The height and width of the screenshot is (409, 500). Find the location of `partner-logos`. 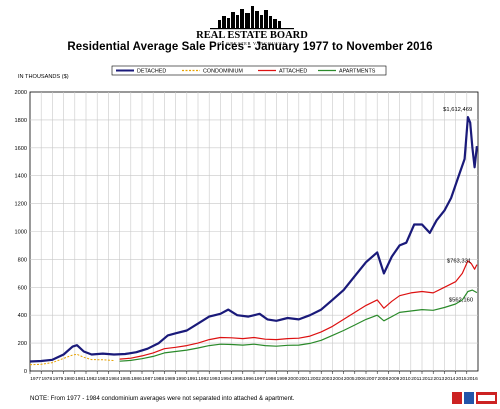

partner-logos is located at coordinates (474, 398).